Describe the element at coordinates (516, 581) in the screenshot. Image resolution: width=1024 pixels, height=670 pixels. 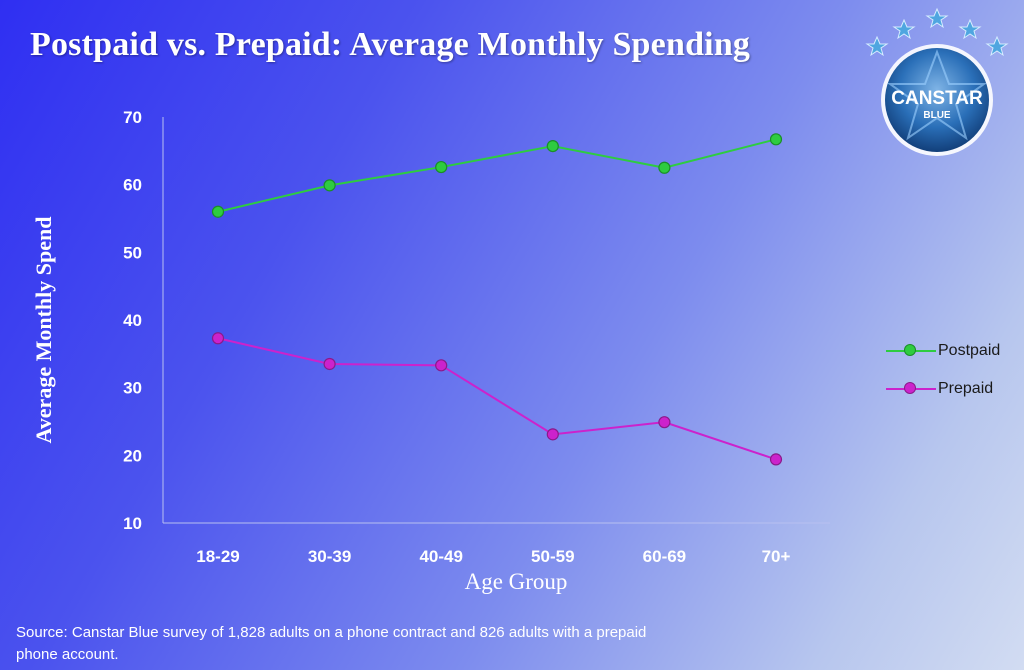
I see `x-axis-label: Age Group` at that location.